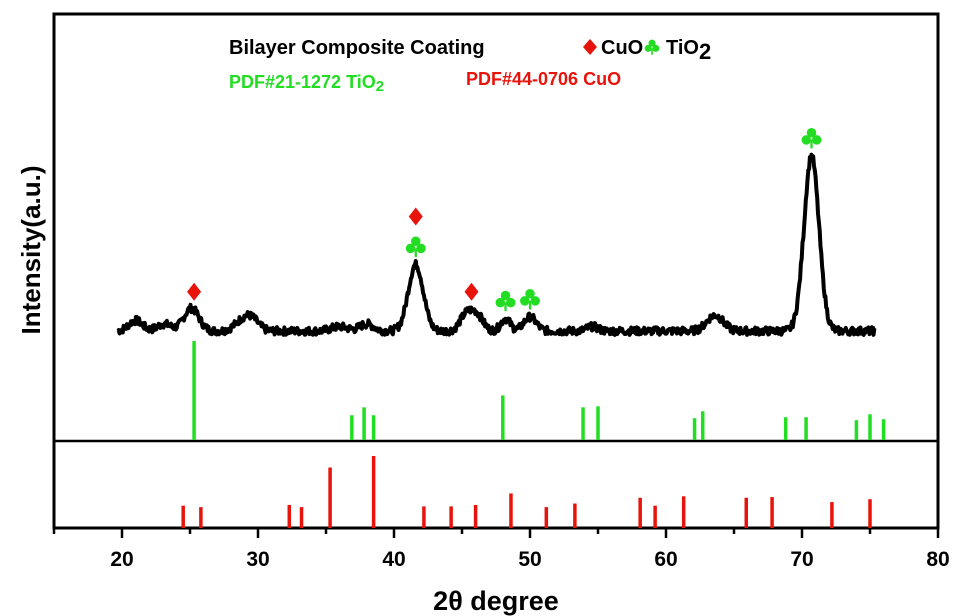 The image size is (956, 616). I want to click on x-tick-label: 50, so click(529, 559).